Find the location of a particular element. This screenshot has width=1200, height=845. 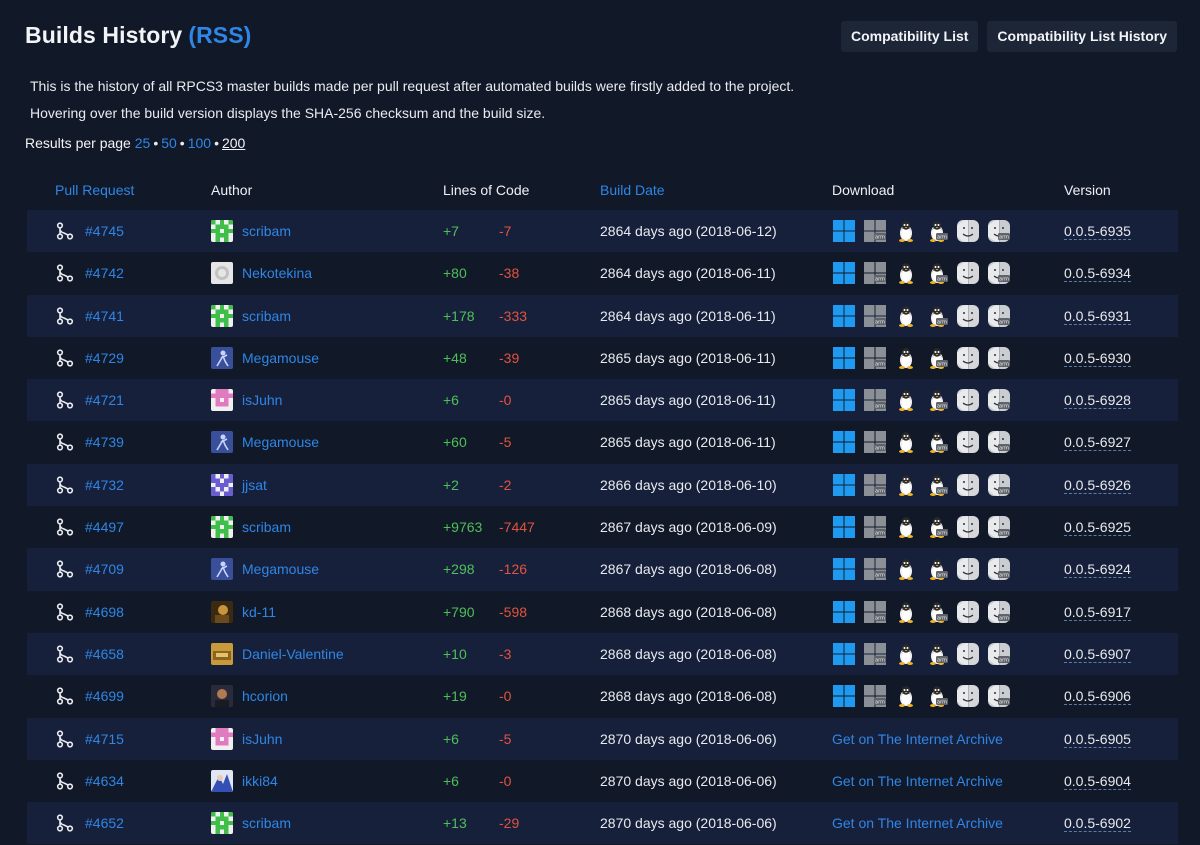

build-version-text: 0.0.5-6907 is located at coordinates (1097, 654).